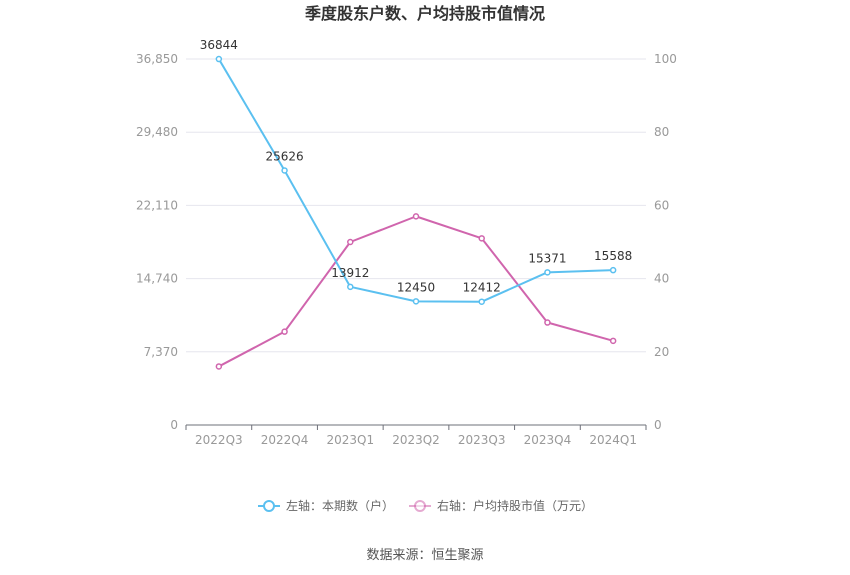  Describe the element at coordinates (665, 59) in the screenshot. I see `right-tick-label: 100` at that location.